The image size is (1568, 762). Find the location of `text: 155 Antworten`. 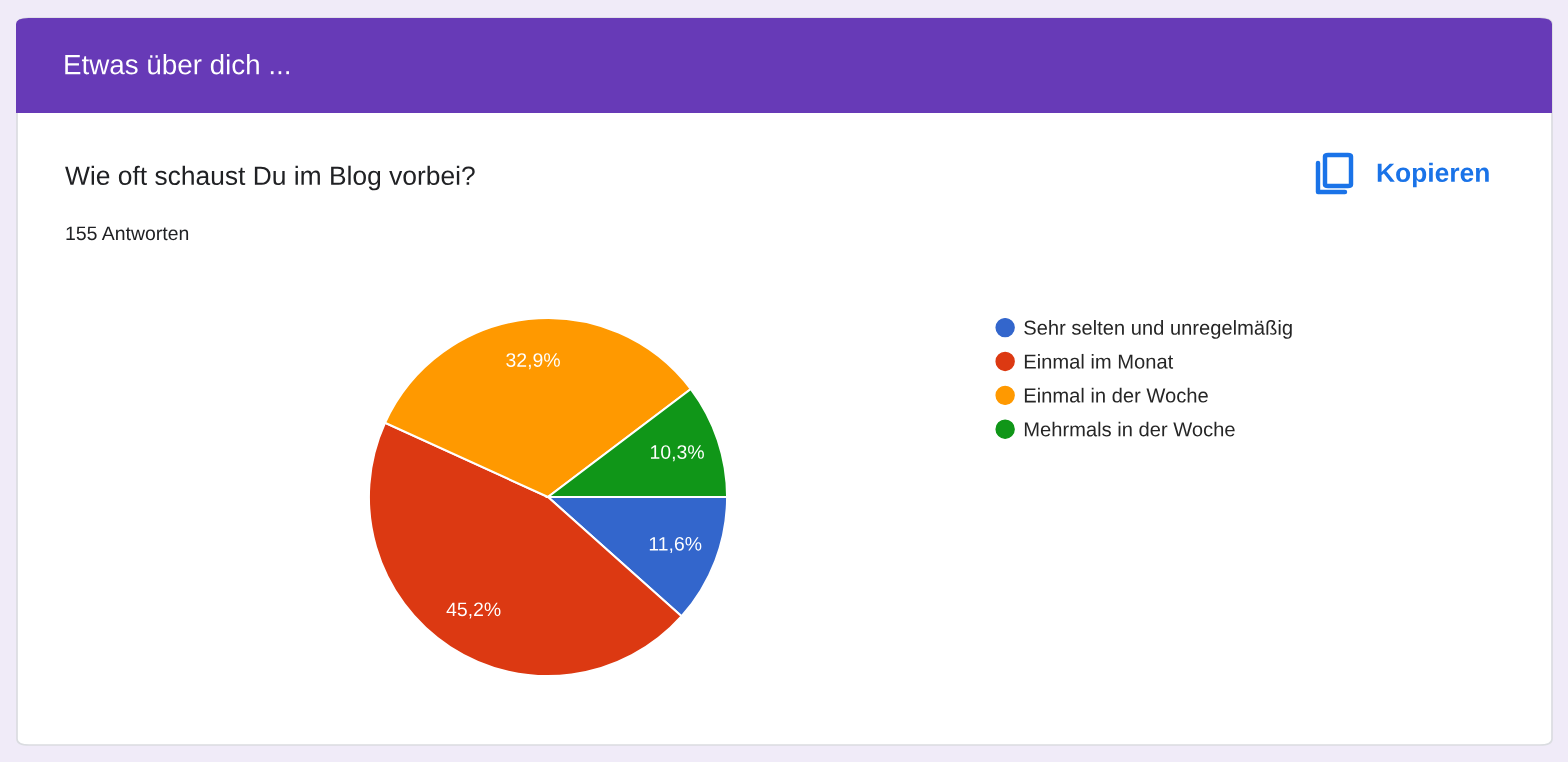

text: 155 Antworten is located at coordinates (127, 233).